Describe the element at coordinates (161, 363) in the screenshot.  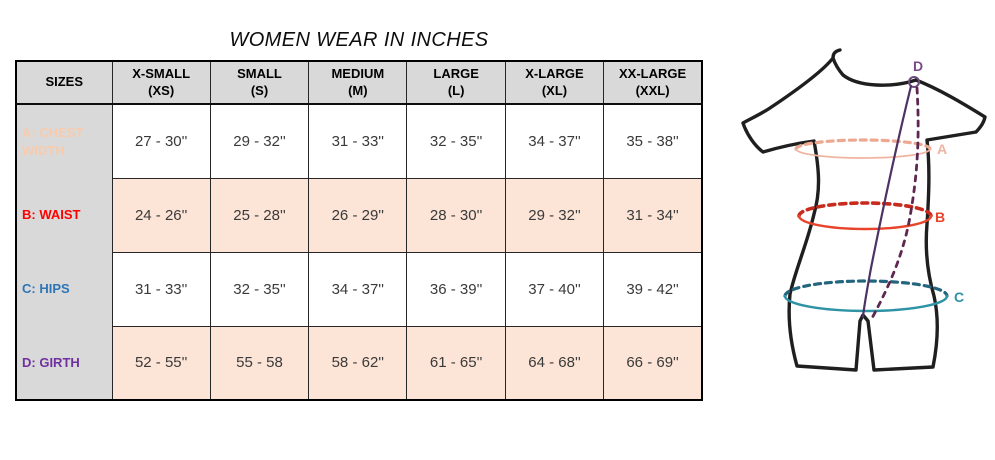
I see `girth-xs-cell: 52 - 55''` at that location.